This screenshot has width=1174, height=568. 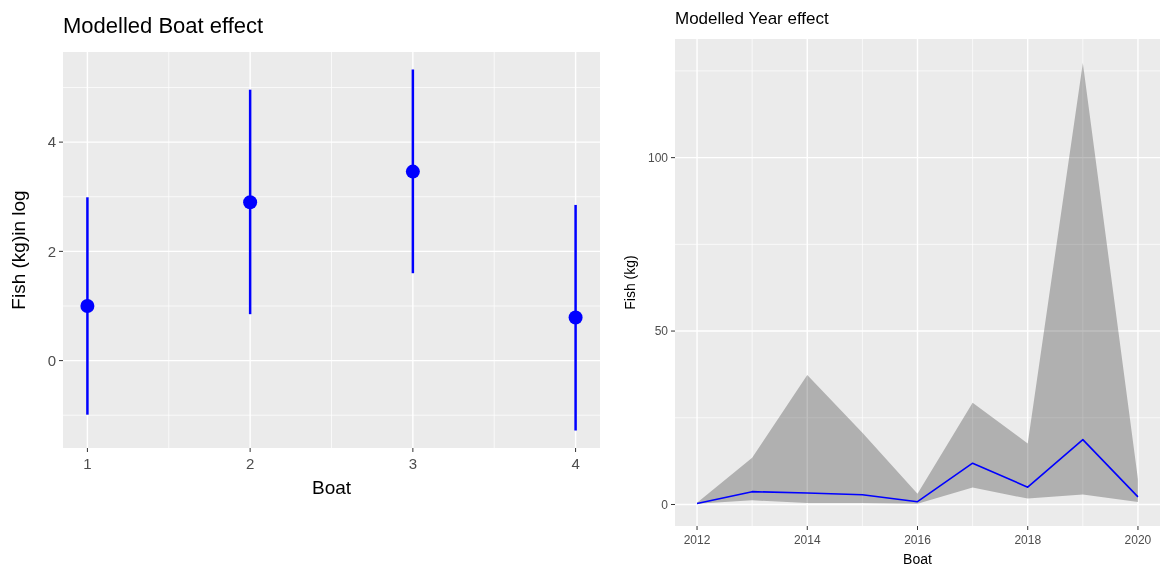 I want to click on chart-title: Modelled Boat effect, so click(x=163, y=25).